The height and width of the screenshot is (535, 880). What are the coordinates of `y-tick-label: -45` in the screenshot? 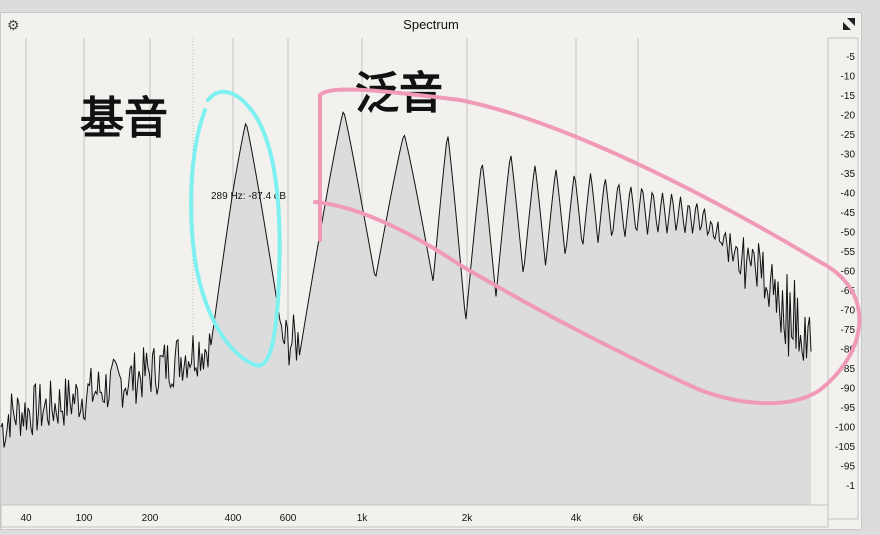 It's located at (848, 213).